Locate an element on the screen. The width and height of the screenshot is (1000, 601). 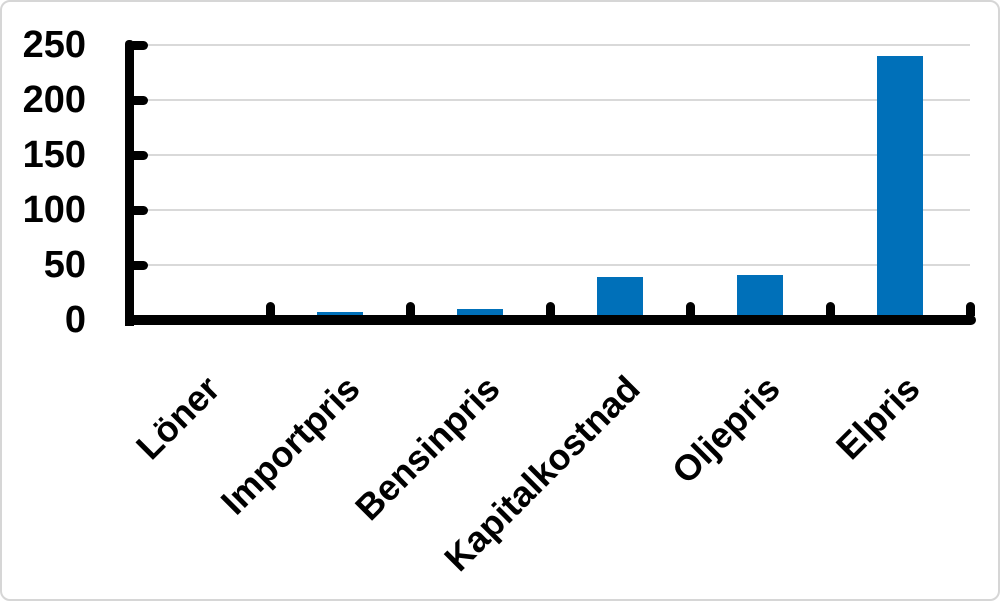
y-axis-label-150: 150 is located at coordinates (54, 155).